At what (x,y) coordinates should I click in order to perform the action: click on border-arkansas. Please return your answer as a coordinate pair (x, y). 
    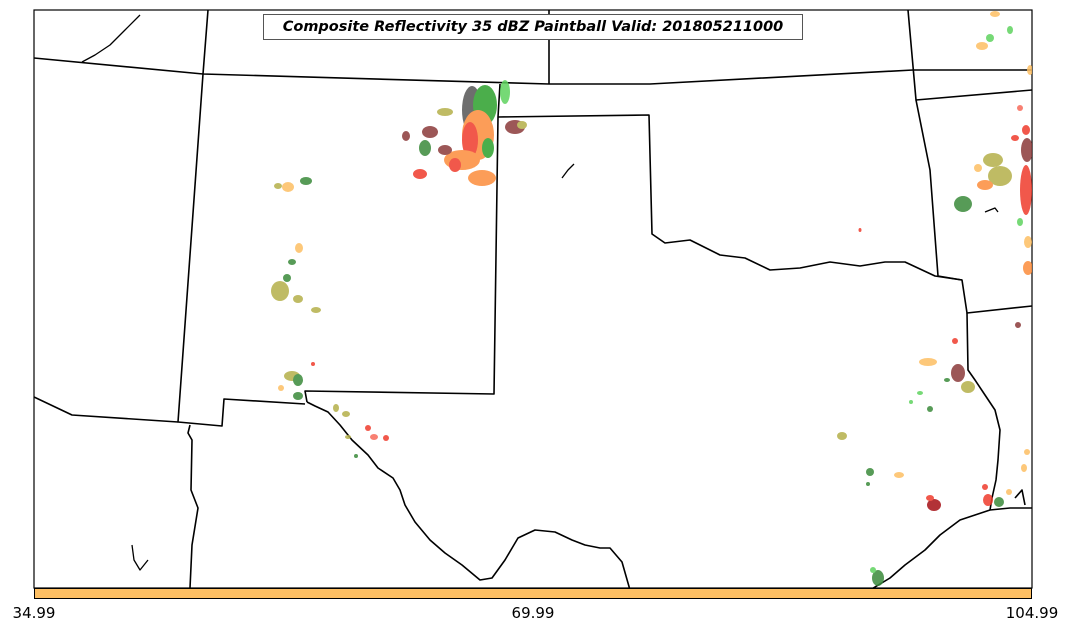
    Looking at the image, I should click on (973, 206).